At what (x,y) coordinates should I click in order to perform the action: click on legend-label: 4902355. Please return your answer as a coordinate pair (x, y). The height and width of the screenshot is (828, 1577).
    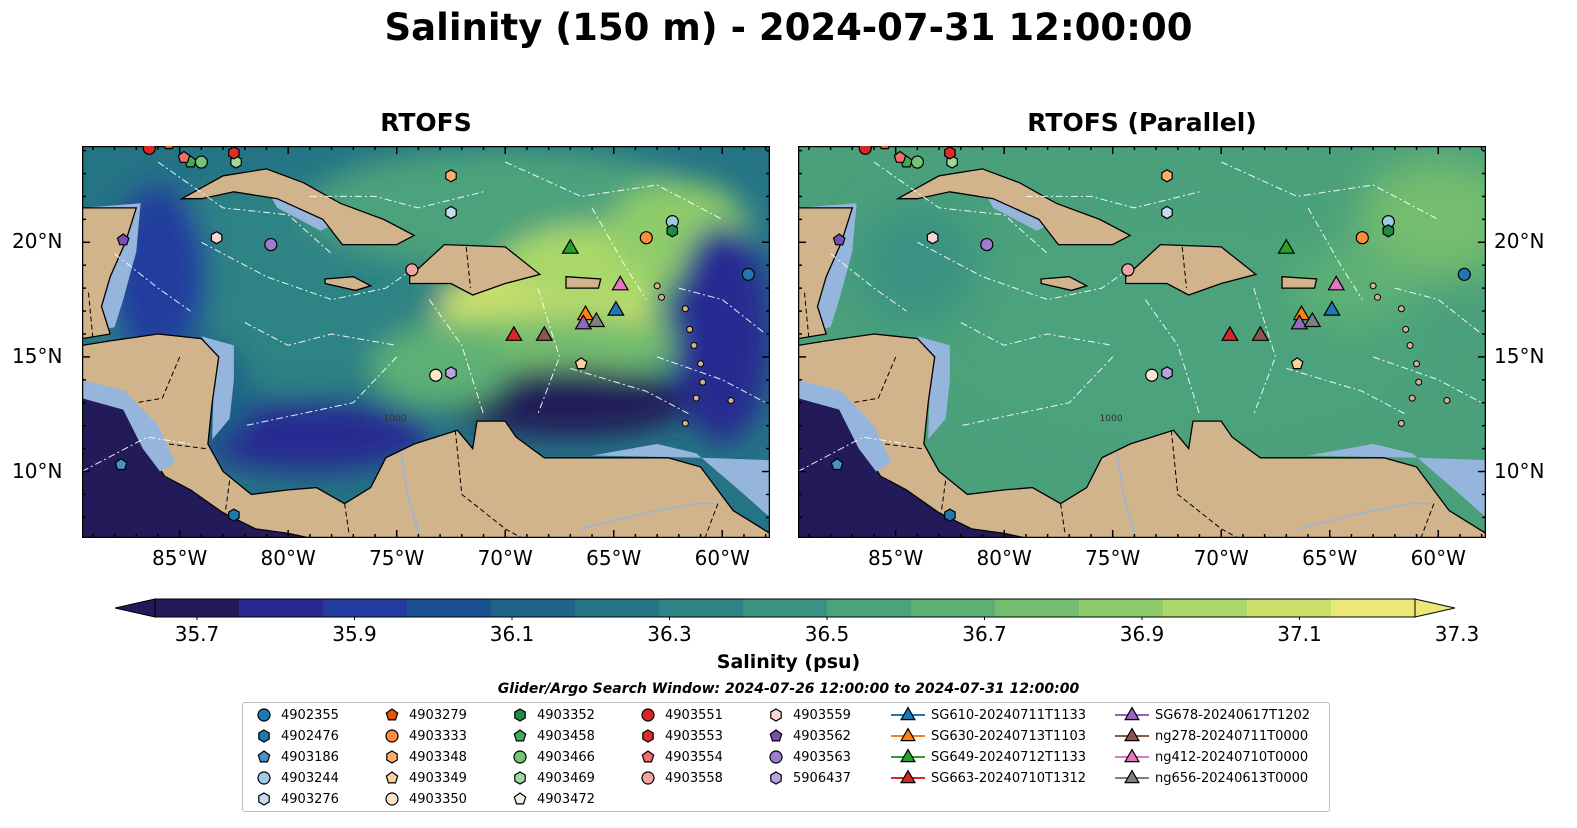
    Looking at the image, I should click on (310, 715).